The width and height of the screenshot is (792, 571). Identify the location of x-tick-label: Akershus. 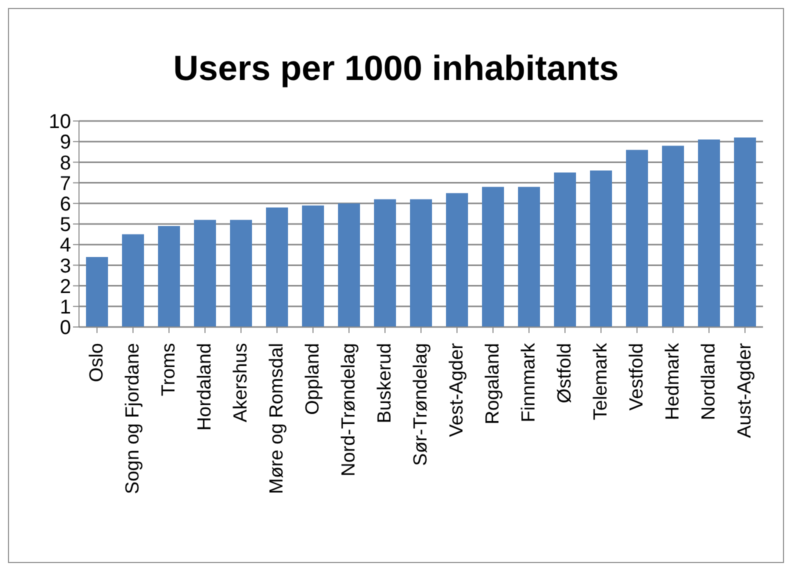
(241, 382).